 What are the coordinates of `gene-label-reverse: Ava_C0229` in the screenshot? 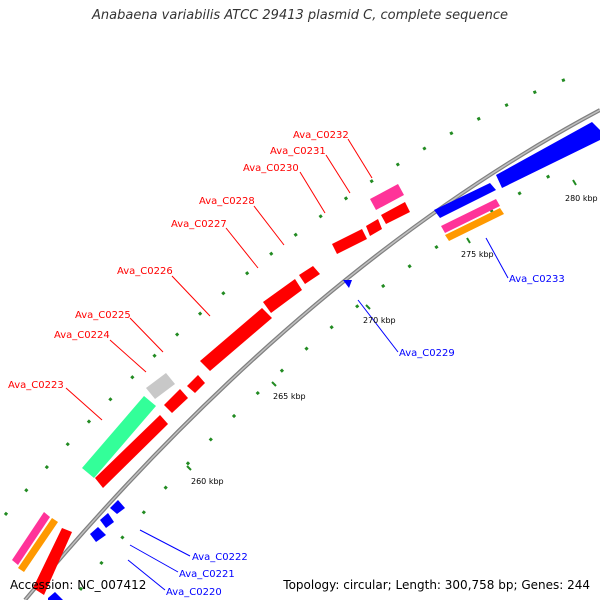 It's located at (427, 353).